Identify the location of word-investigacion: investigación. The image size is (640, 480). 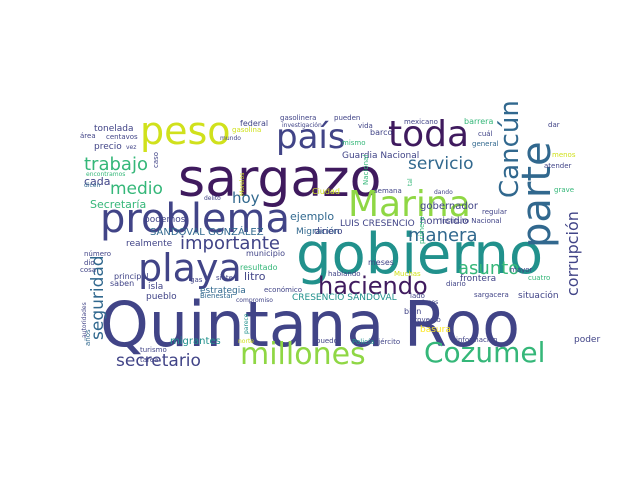
(302, 125).